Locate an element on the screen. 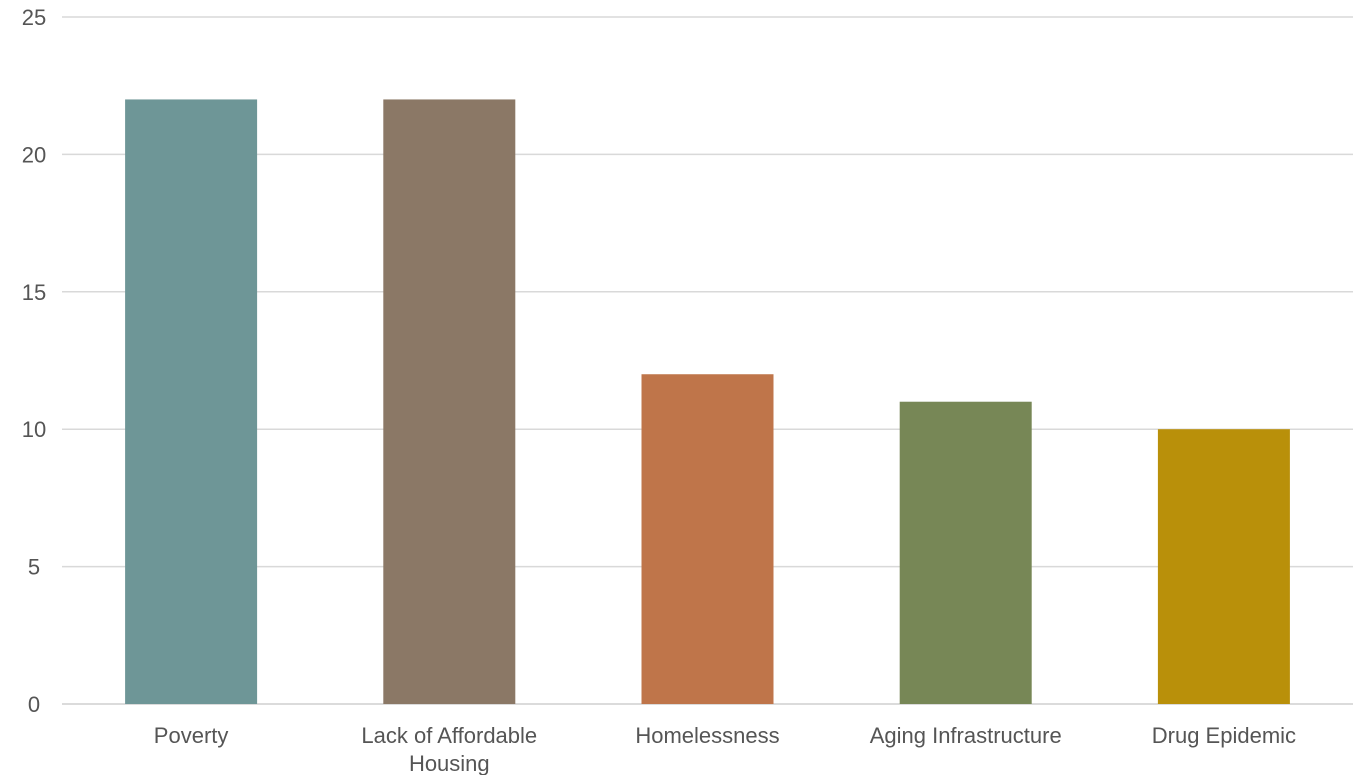 Image resolution: width=1353 pixels, height=775 pixels. x-category-label: Drug Epidemic is located at coordinates (1224, 735).